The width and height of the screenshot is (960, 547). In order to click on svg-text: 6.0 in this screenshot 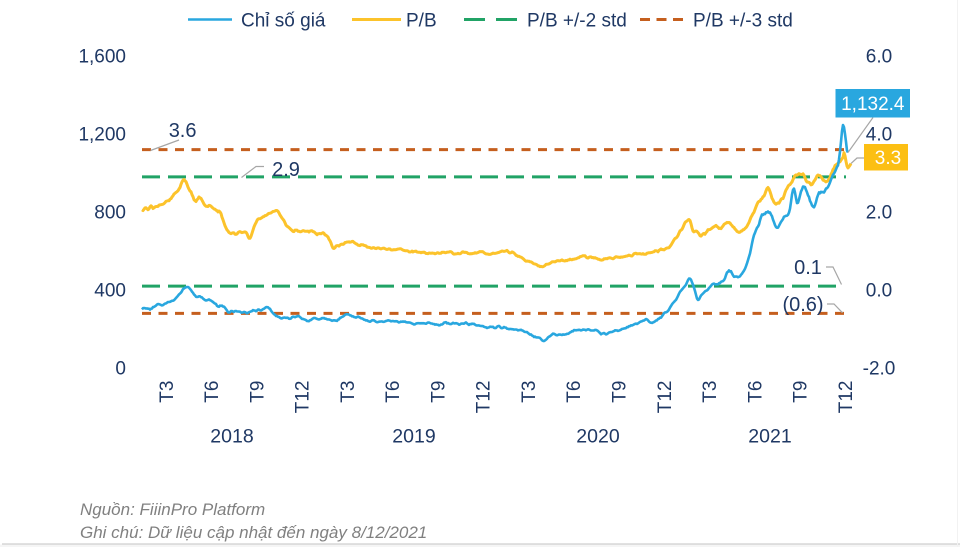, I will do `click(879, 57)`.